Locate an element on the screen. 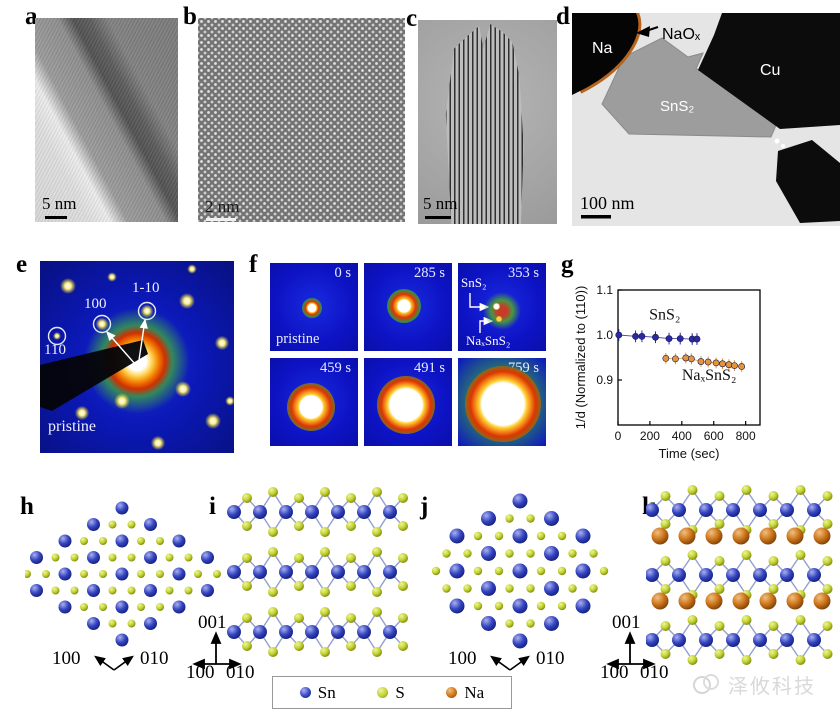 The width and height of the screenshot is (840, 724). axis-label-001: 001 is located at coordinates (626, 623).